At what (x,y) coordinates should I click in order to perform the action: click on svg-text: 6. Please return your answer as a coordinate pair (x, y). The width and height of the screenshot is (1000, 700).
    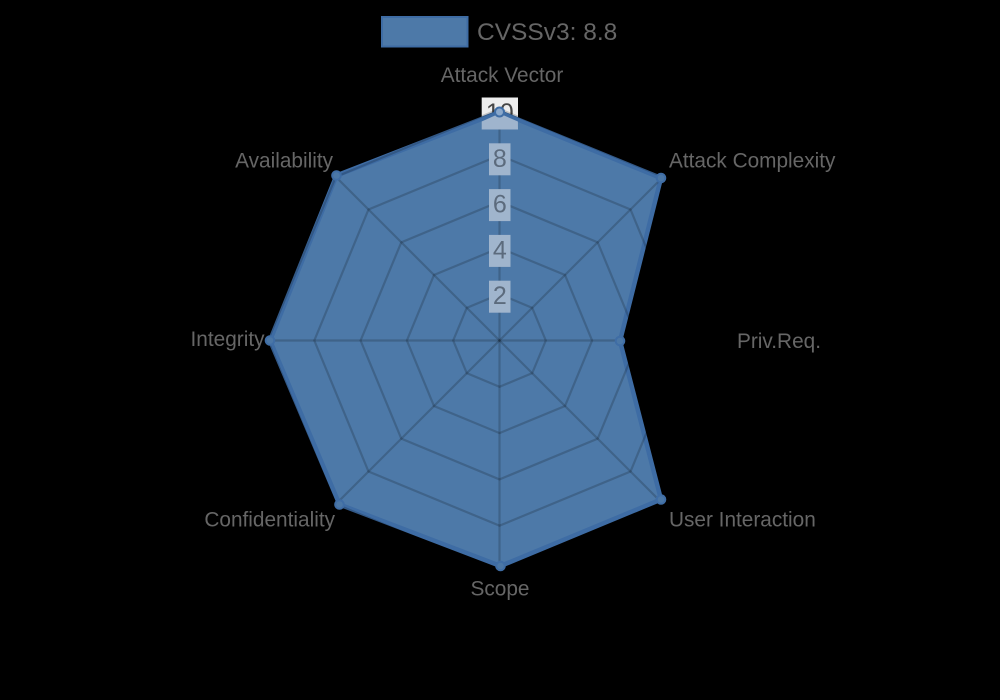
    Looking at the image, I should click on (500, 205).